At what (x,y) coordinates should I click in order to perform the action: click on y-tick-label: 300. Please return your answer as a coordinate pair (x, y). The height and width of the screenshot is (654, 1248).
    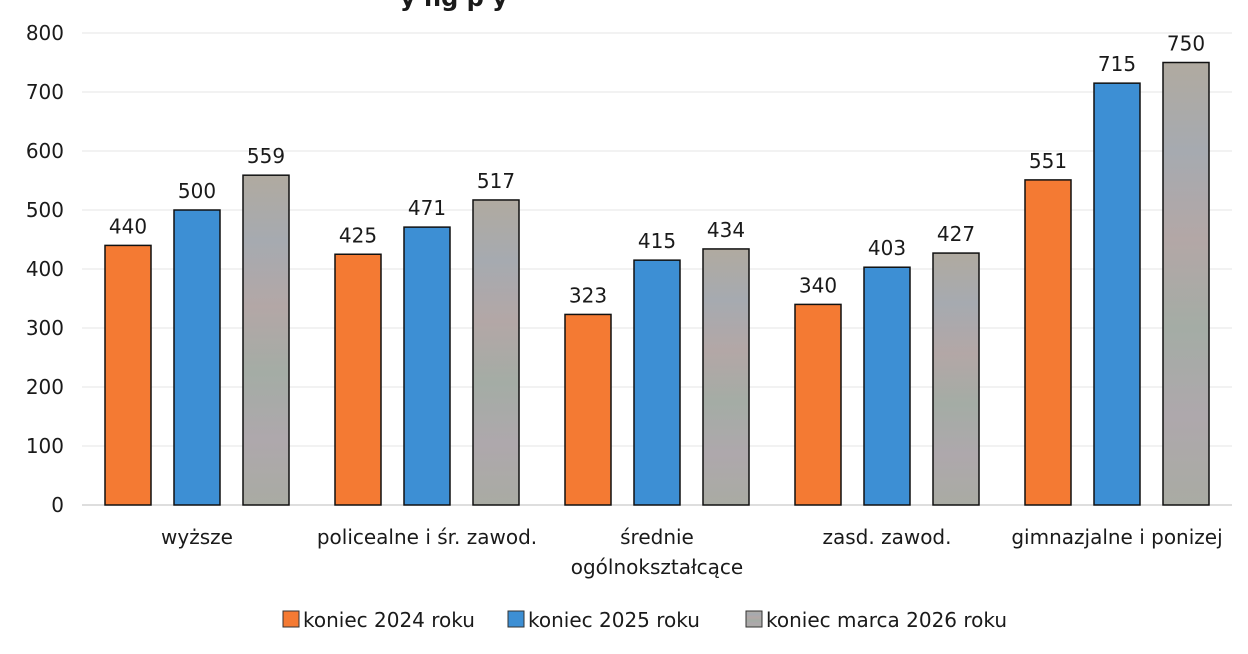
    Looking at the image, I should click on (45, 328).